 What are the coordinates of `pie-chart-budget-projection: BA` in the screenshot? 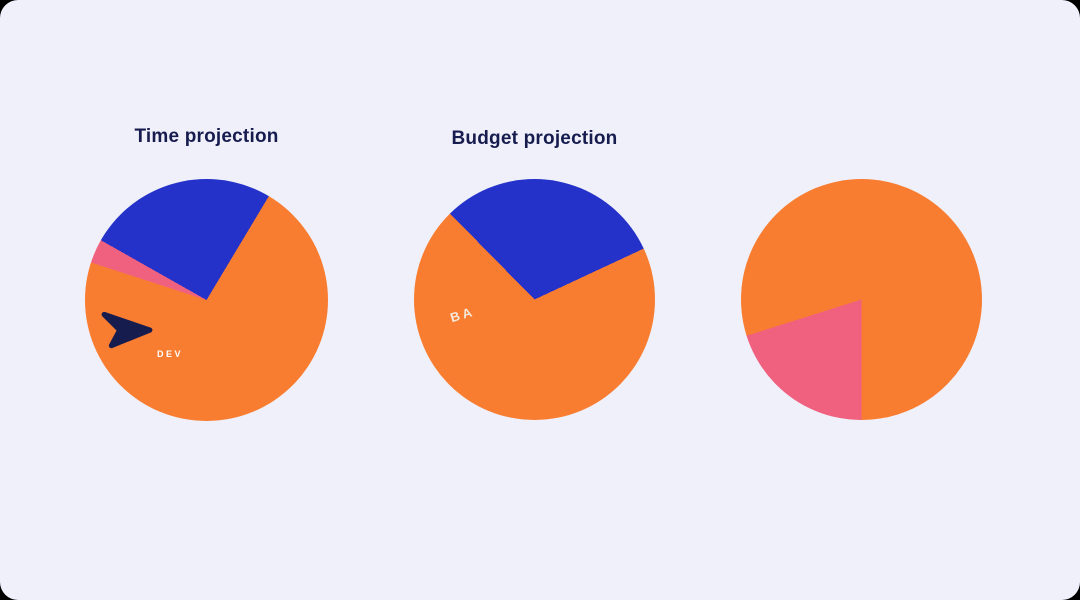 It's located at (534, 299).